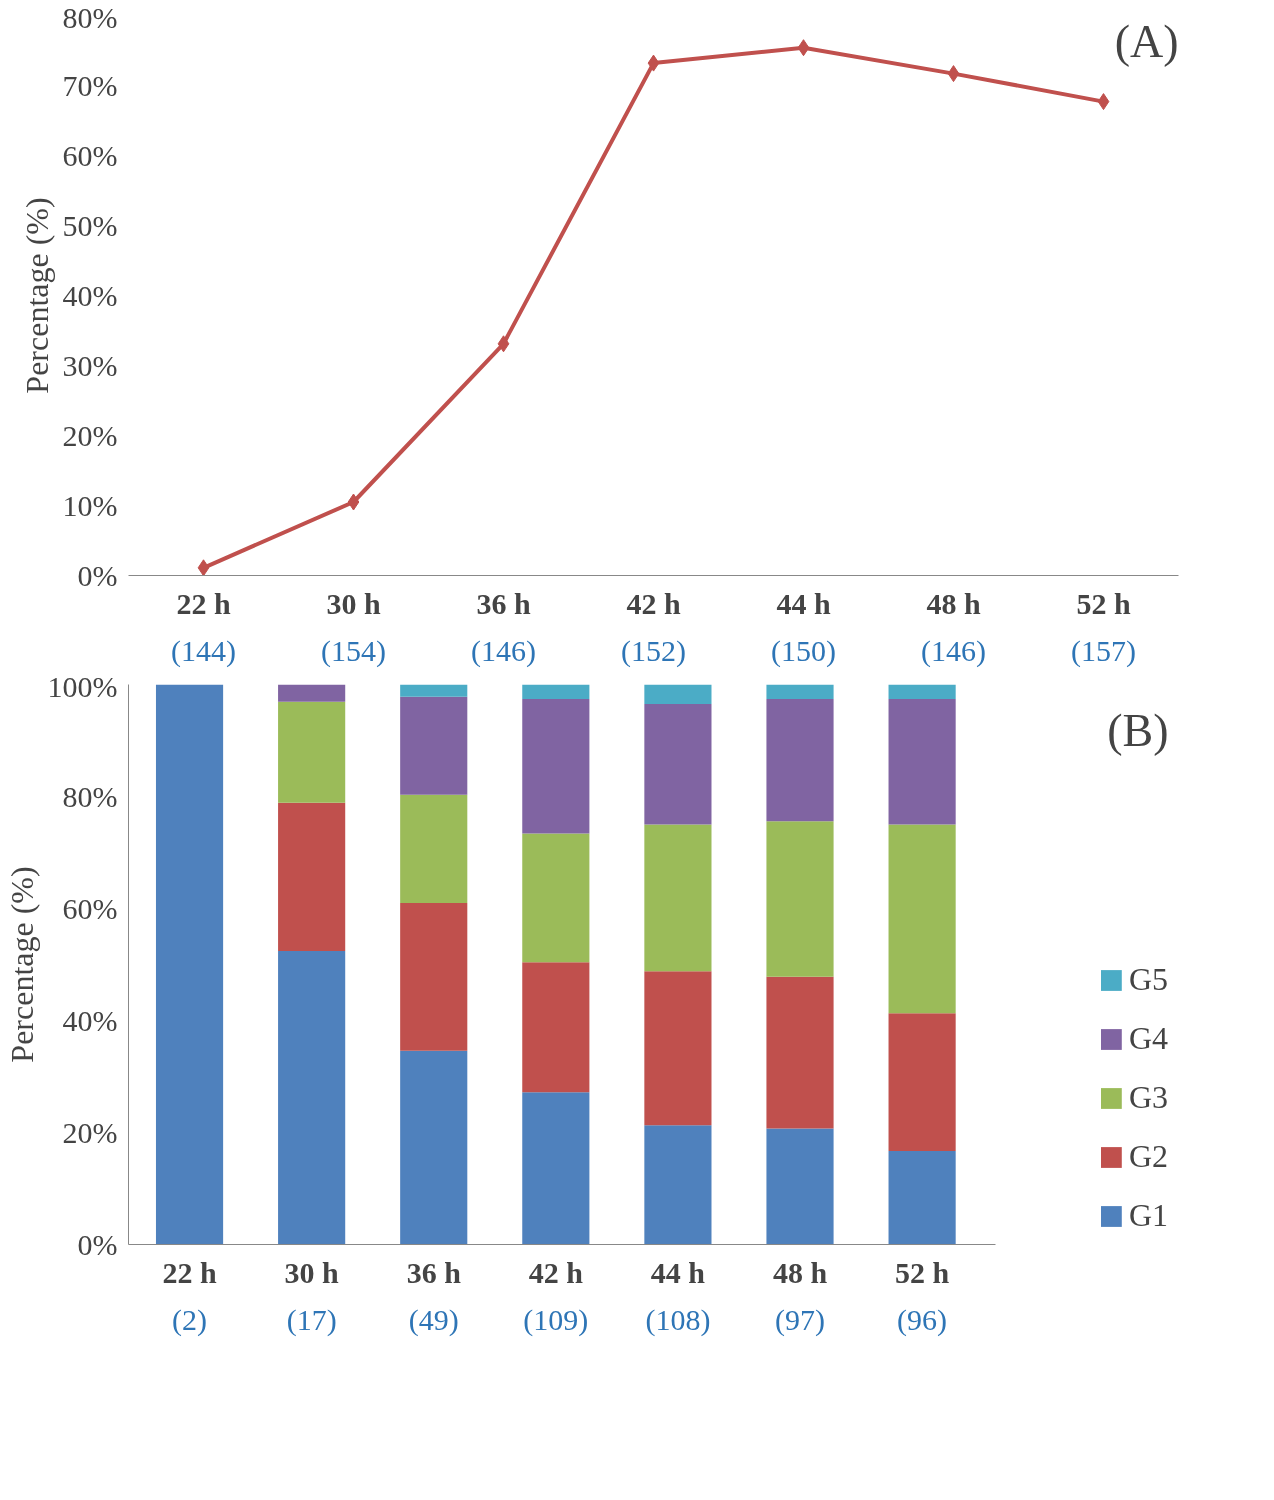 The image size is (1274, 1500). Describe the element at coordinates (203, 626) in the screenshot. I see `category-label: 22 h (144)` at that location.